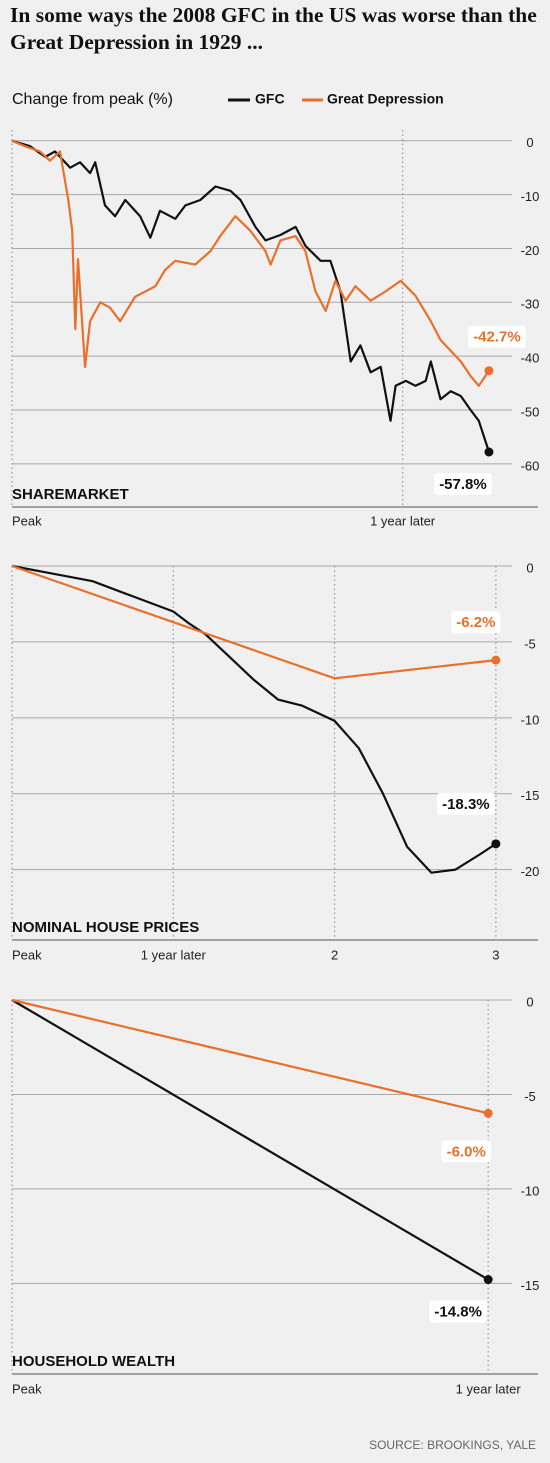 Image resolution: width=550 pixels, height=1463 pixels. I want to click on chart-title: HOUSEHOLD WEALTH, so click(93, 1361).